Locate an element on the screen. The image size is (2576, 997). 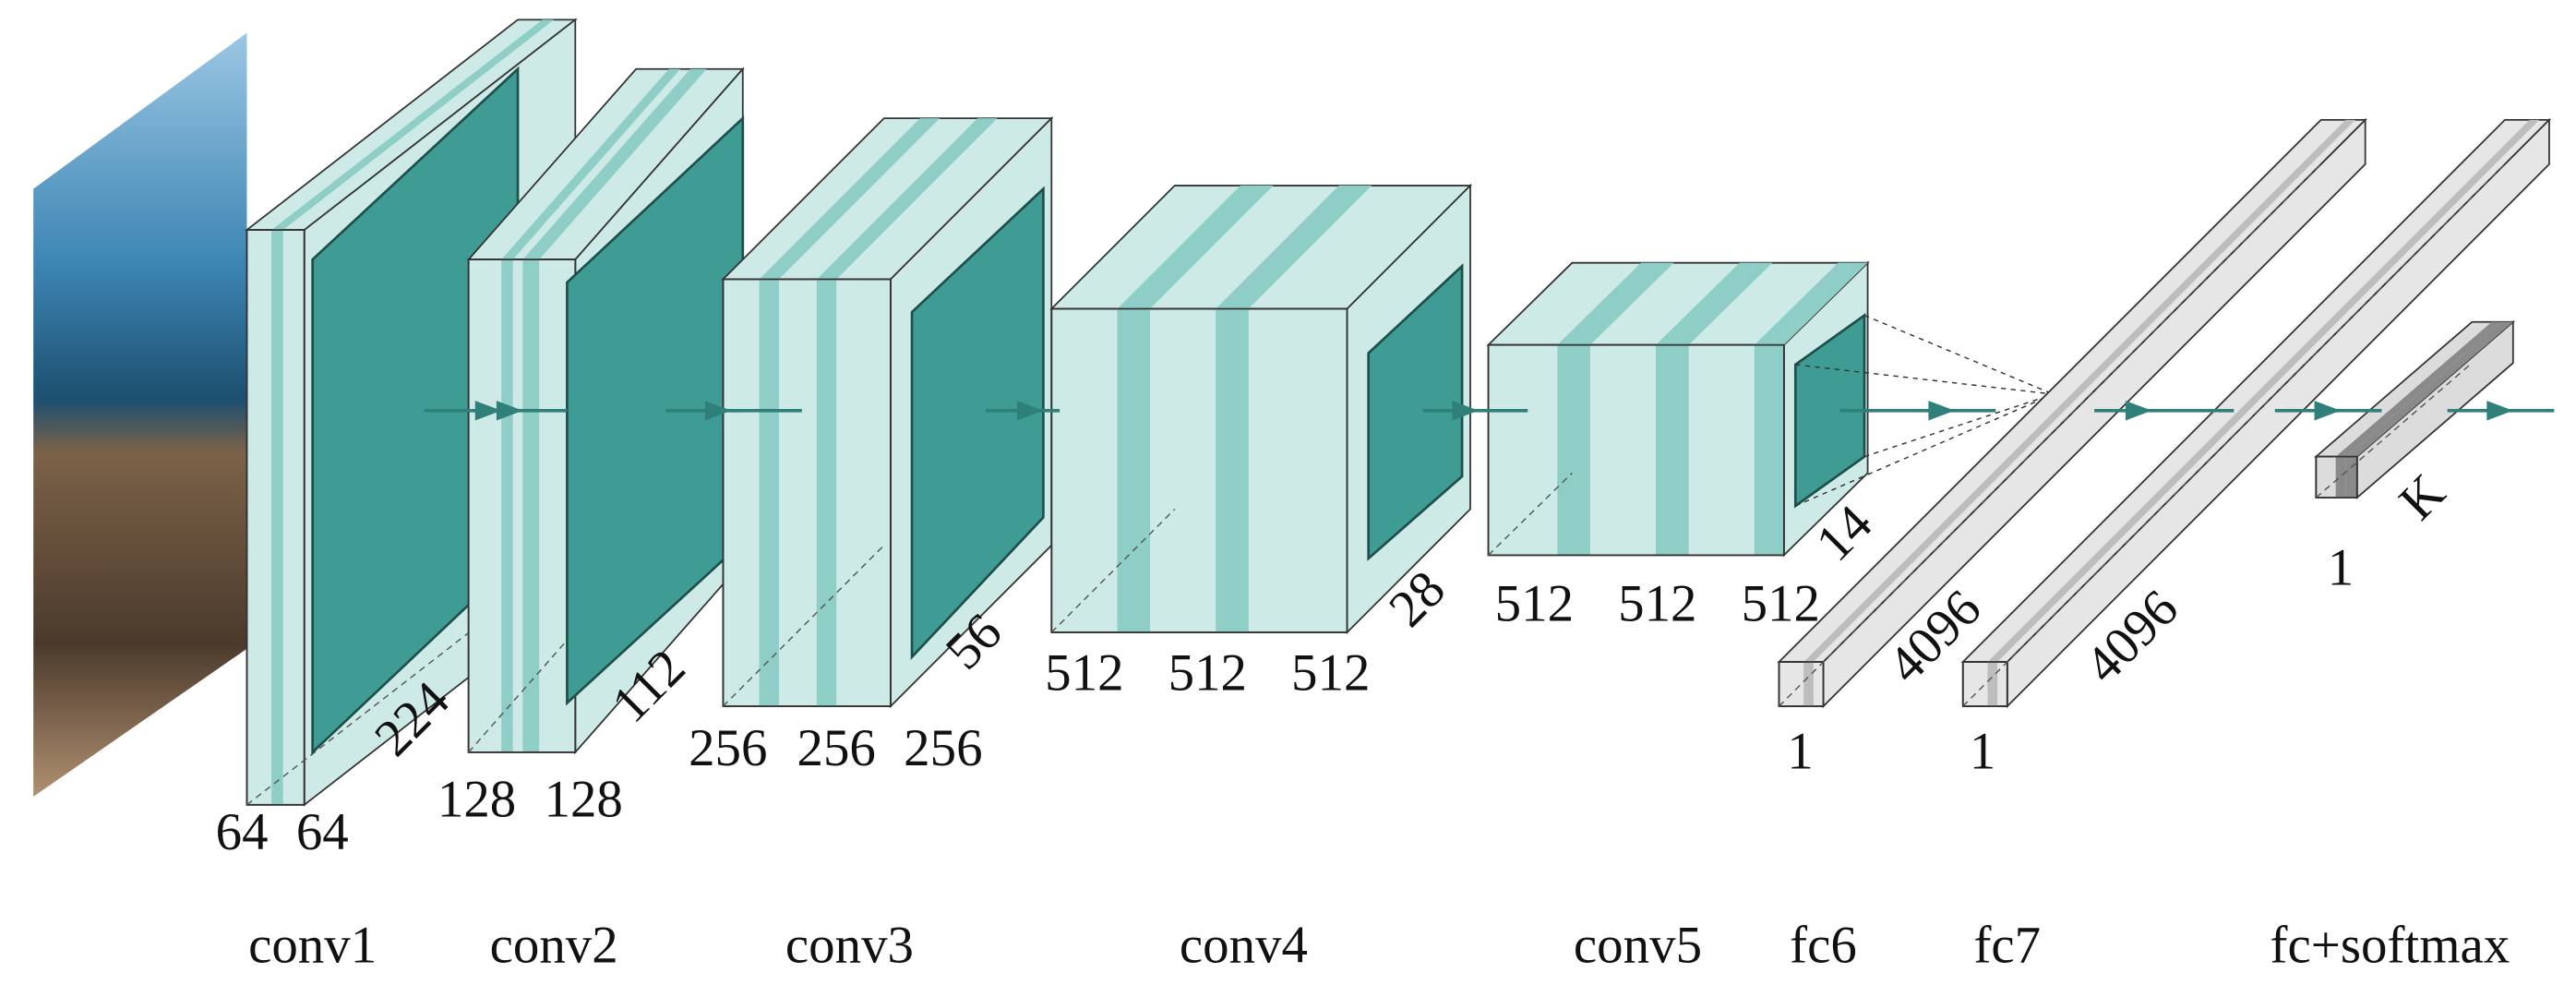
softmax-bar-outline is located at coordinates (2336, 476).